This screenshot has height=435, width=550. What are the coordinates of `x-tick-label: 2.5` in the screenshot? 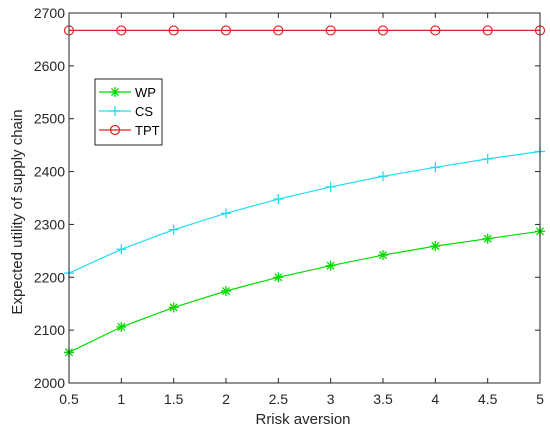 It's located at (279, 399).